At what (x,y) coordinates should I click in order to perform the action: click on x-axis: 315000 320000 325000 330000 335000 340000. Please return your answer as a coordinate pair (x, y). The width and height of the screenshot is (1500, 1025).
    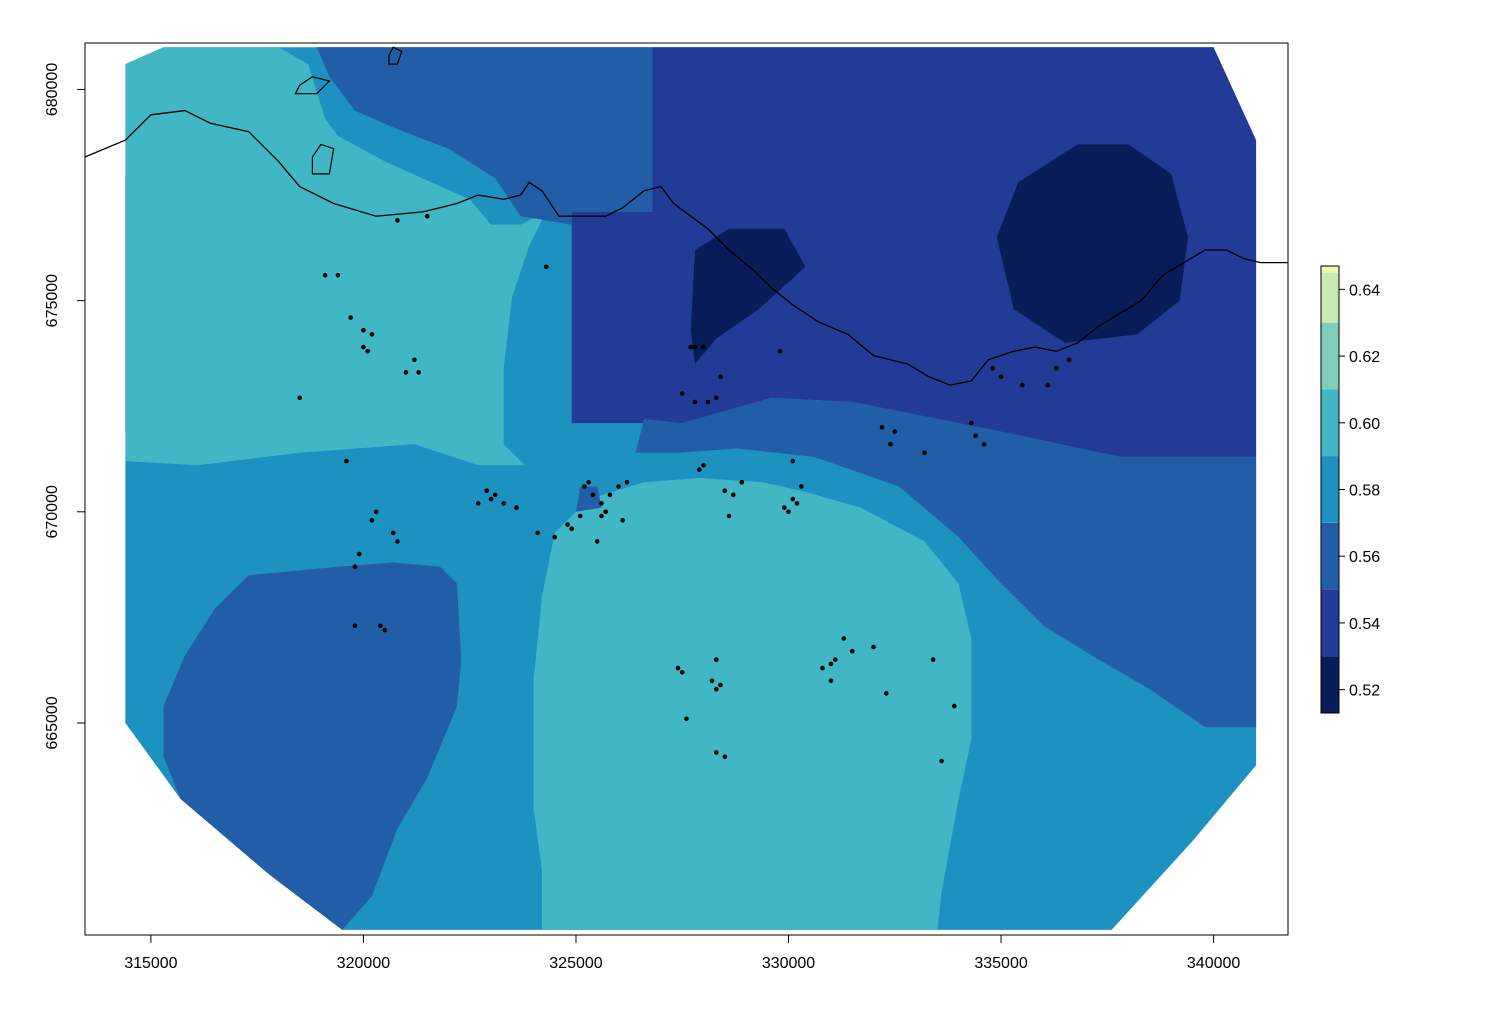
    Looking at the image, I should click on (682, 953).